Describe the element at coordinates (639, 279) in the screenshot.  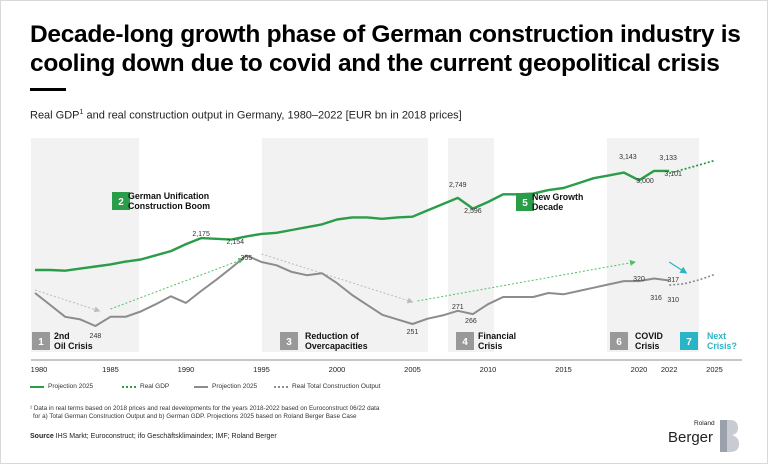
I see `data-label-construction: 320` at that location.